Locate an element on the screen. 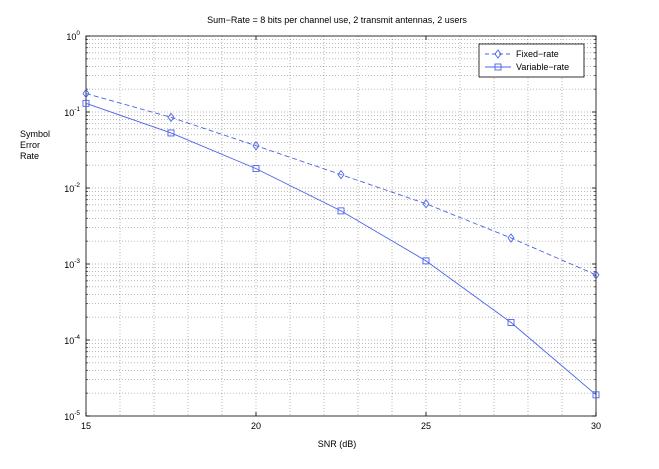 This screenshot has width=659, height=469. legend-box is located at coordinates (531, 60).